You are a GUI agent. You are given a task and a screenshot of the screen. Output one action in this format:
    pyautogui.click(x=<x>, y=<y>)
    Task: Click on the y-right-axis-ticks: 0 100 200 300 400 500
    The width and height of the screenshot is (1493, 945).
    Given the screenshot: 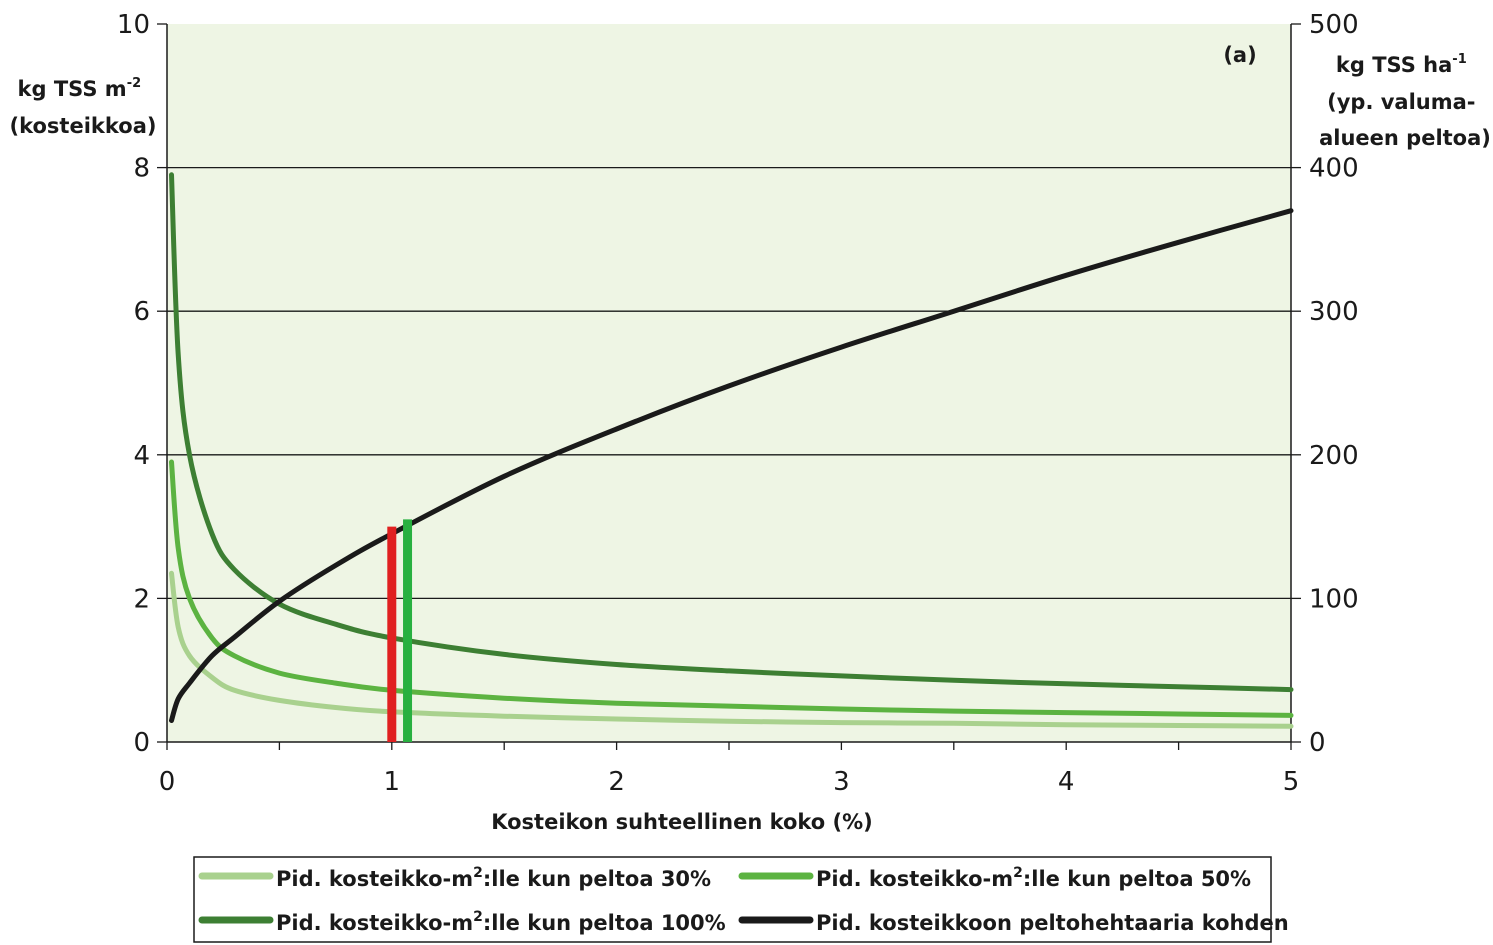 What is the action you would take?
    pyautogui.click(x=1325, y=384)
    